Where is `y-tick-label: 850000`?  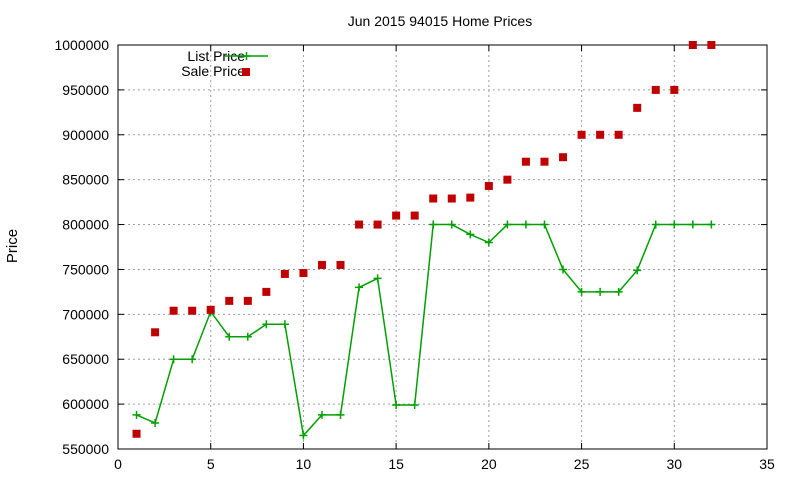
y-tick-label: 850000 is located at coordinates (85, 180).